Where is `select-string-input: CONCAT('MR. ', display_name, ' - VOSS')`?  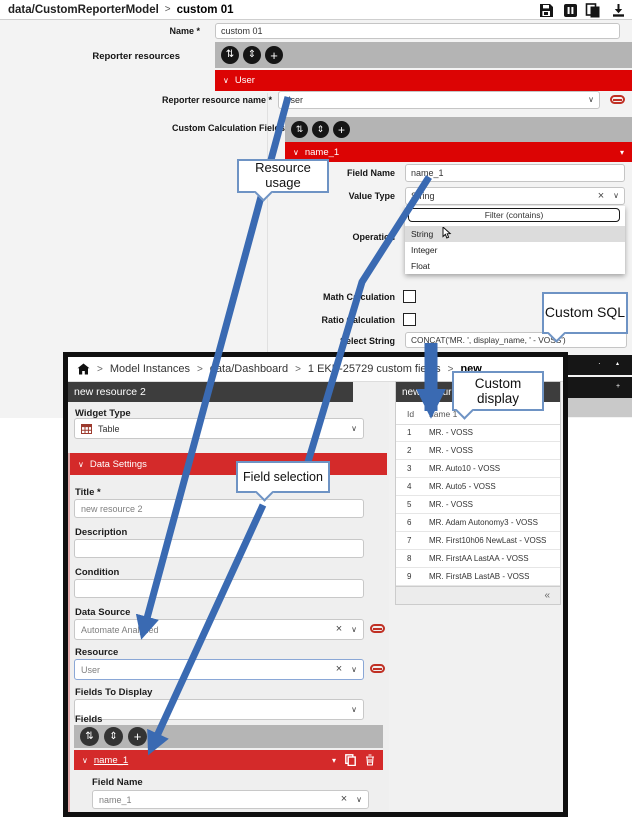
select-string-input: CONCAT('MR. ', display_name, ' - VOSS') is located at coordinates (516, 340).